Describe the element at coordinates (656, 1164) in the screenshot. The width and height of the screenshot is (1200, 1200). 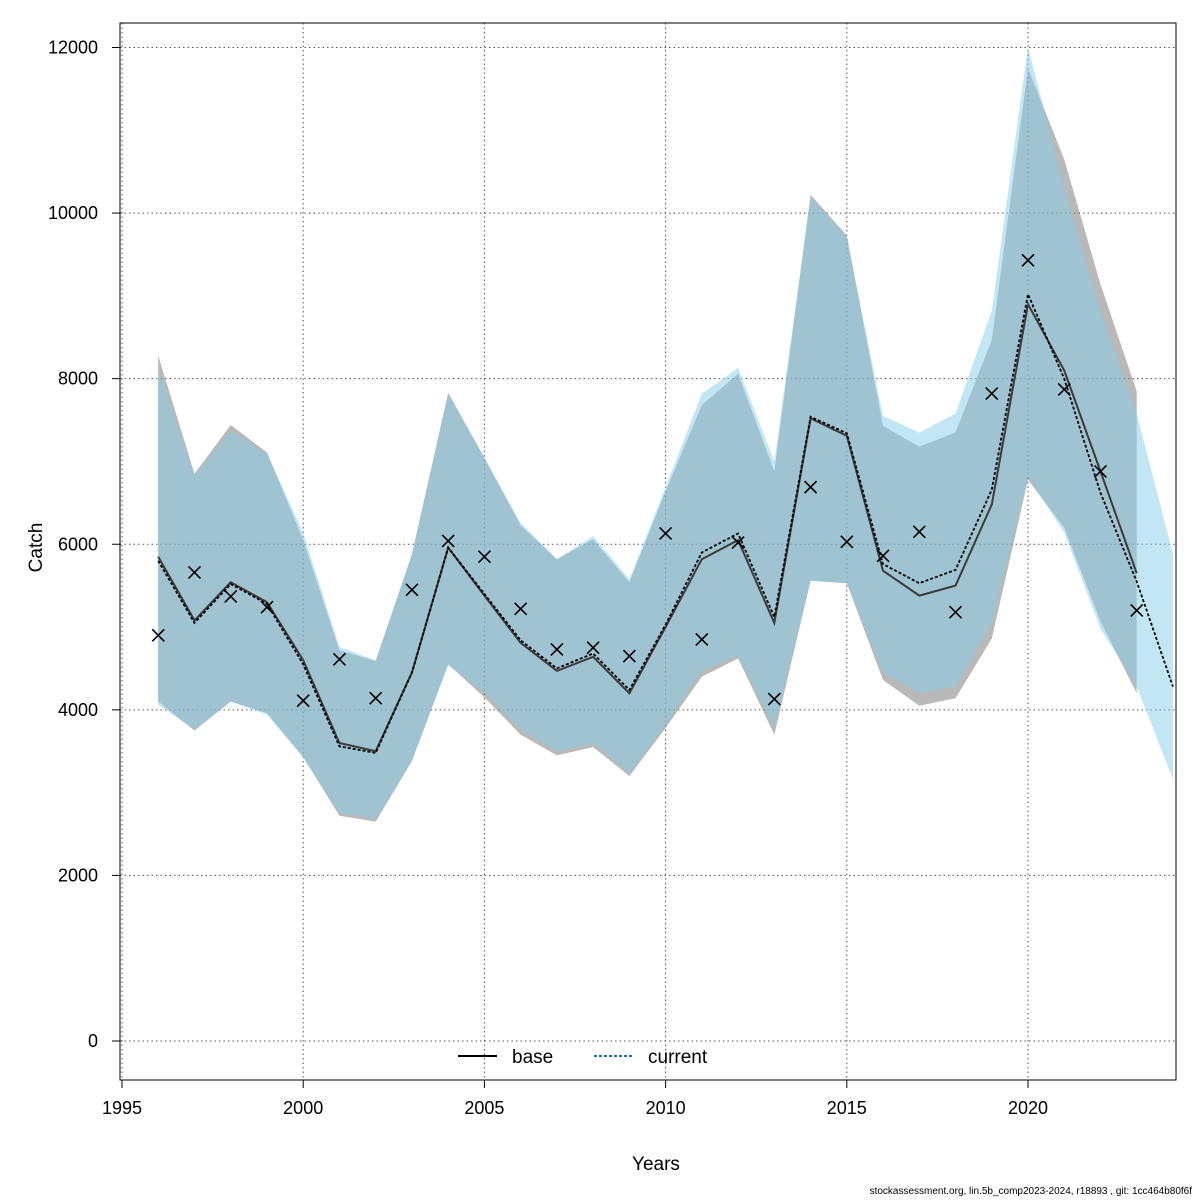
I see `x-axis-title: Years` at that location.